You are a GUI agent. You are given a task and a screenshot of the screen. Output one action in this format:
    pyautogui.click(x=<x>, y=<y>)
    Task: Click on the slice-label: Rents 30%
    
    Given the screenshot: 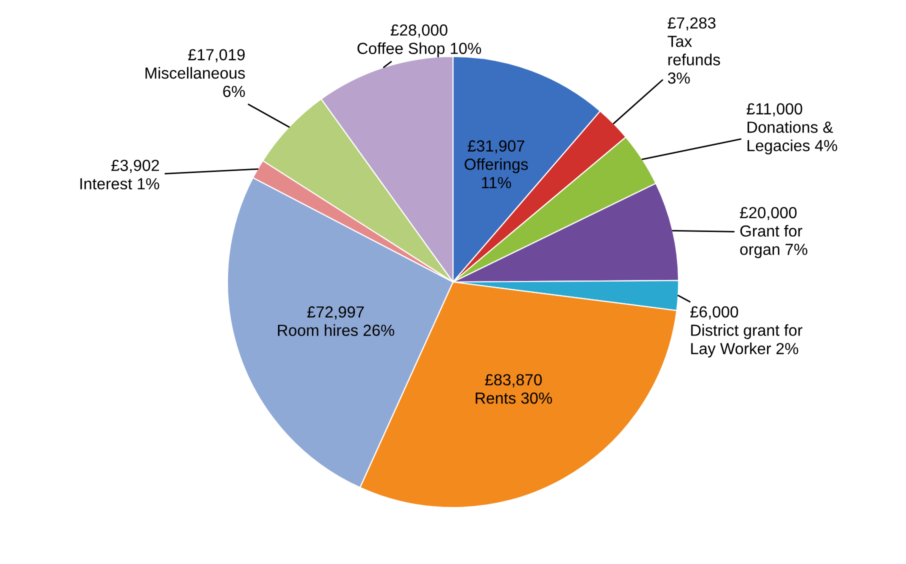 What is the action you would take?
    pyautogui.click(x=514, y=398)
    